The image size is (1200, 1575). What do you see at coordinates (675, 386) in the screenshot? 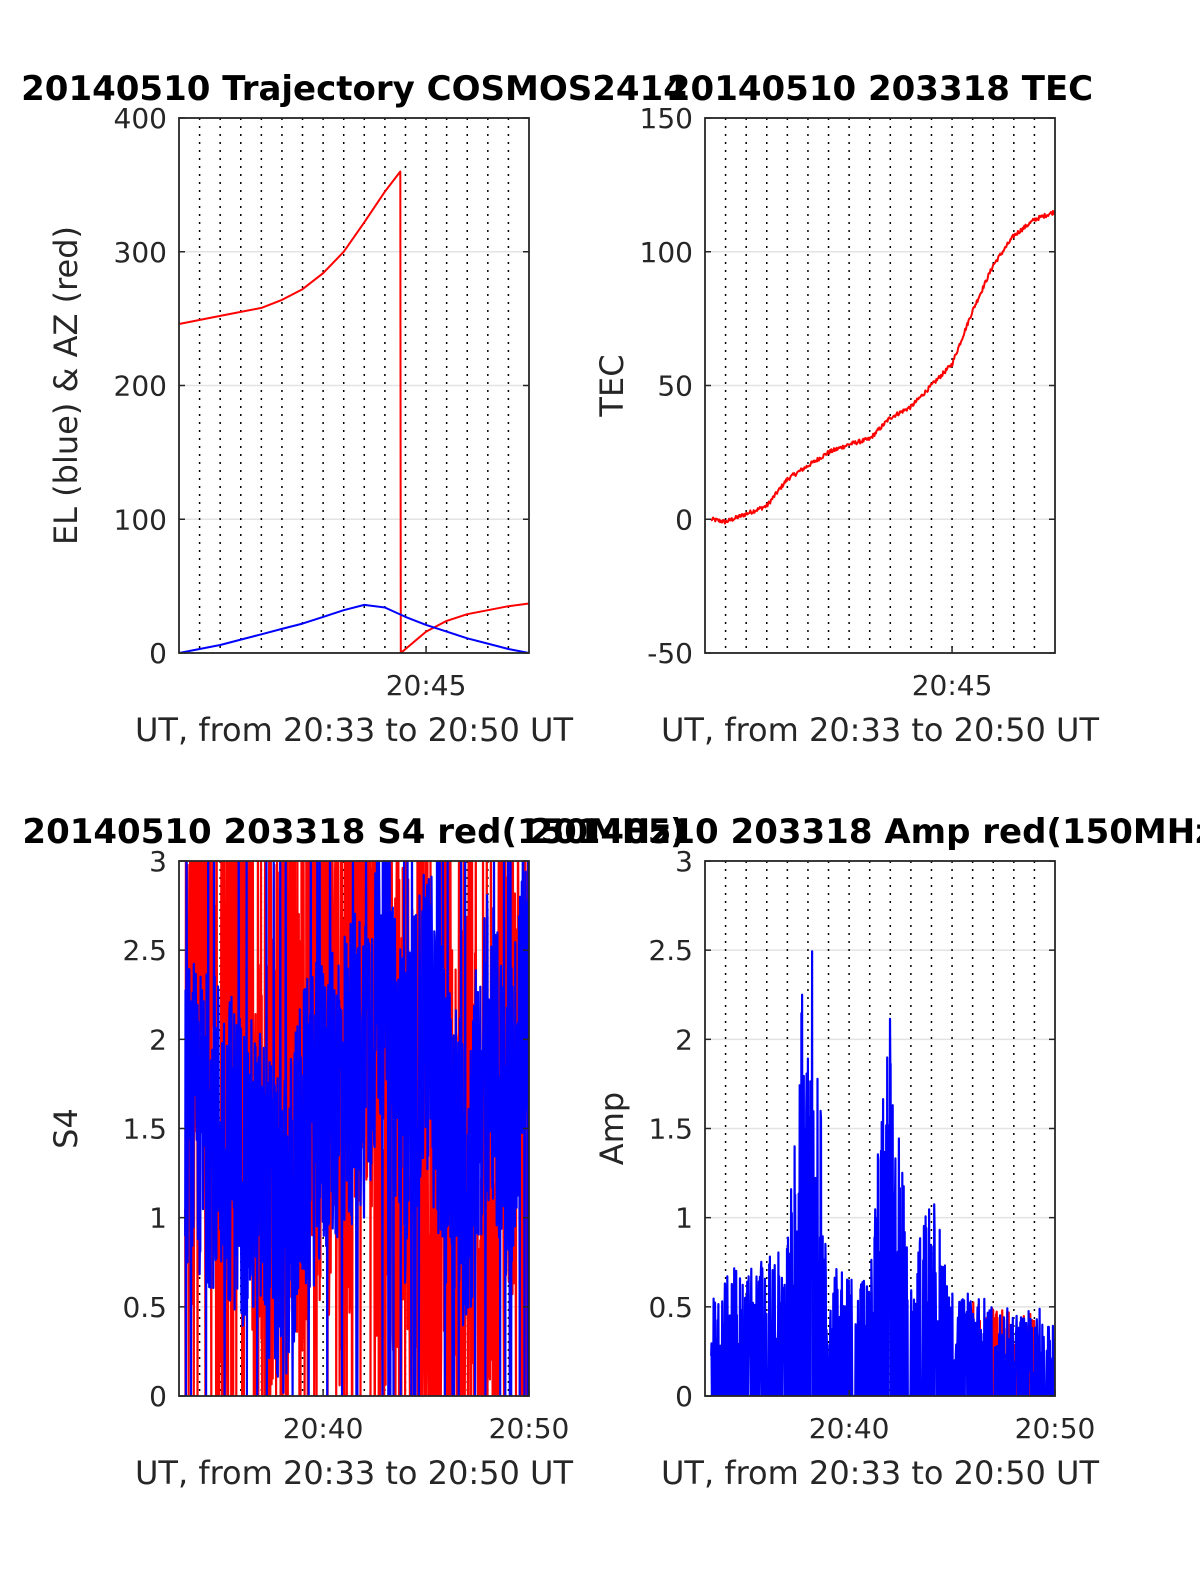
I see `y-tick-label: 50` at bounding box center [675, 386].